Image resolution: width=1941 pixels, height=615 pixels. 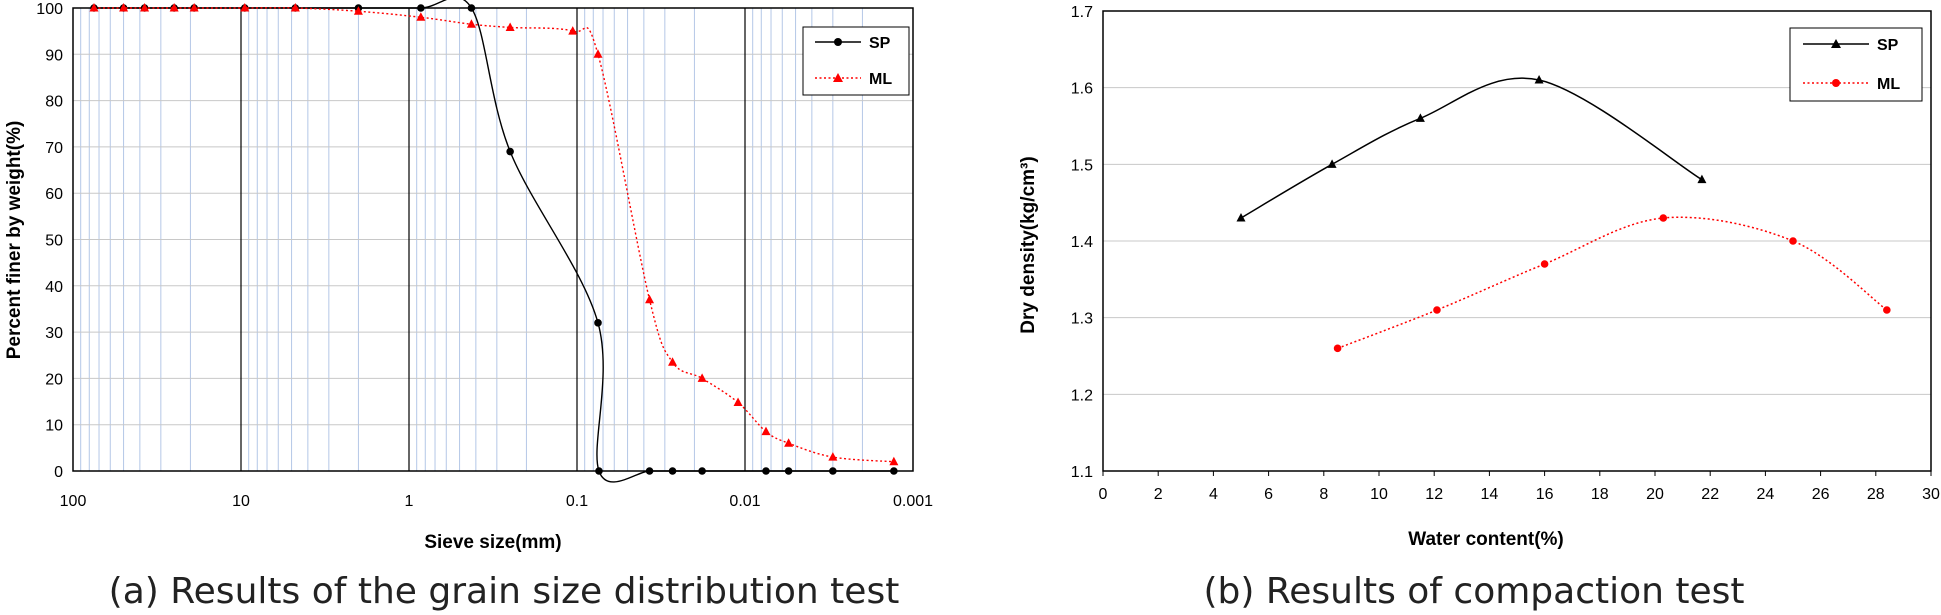 I want to click on x-tick-label: 22, so click(x=1710, y=494).